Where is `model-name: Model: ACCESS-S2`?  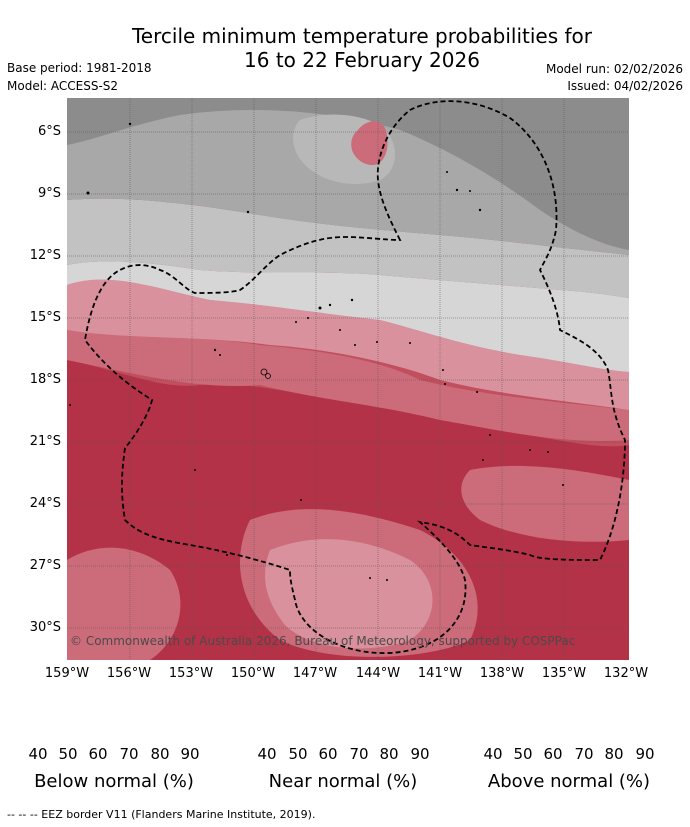 model-name: Model: ACCESS-S2 is located at coordinates (63, 86).